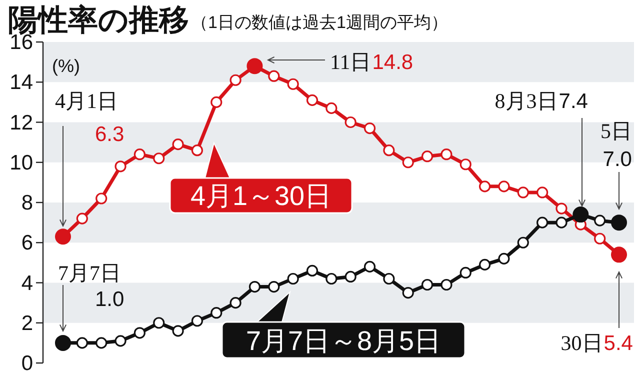  I want to click on annotation: 7.4, so click(573, 101).